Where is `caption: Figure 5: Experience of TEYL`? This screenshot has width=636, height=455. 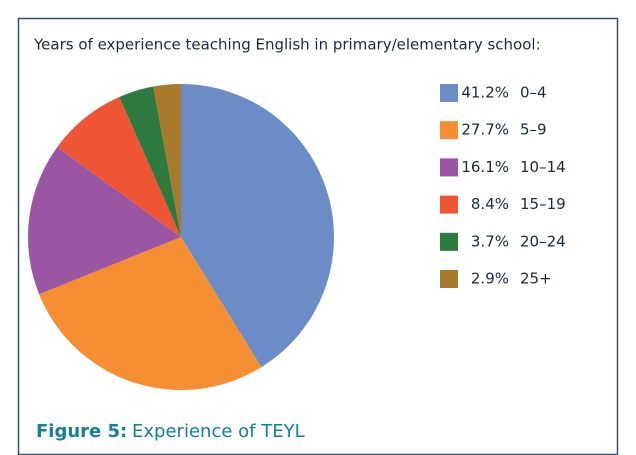 caption: Figure 5: Experience of TEYL is located at coordinates (170, 431).